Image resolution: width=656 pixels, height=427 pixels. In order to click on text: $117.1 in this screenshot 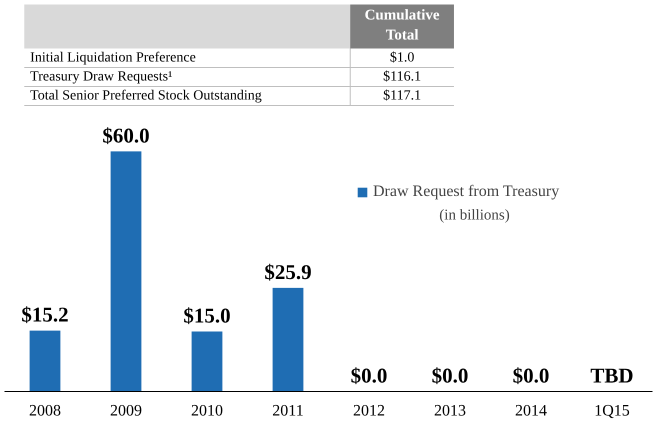, I will do `click(402, 96)`.